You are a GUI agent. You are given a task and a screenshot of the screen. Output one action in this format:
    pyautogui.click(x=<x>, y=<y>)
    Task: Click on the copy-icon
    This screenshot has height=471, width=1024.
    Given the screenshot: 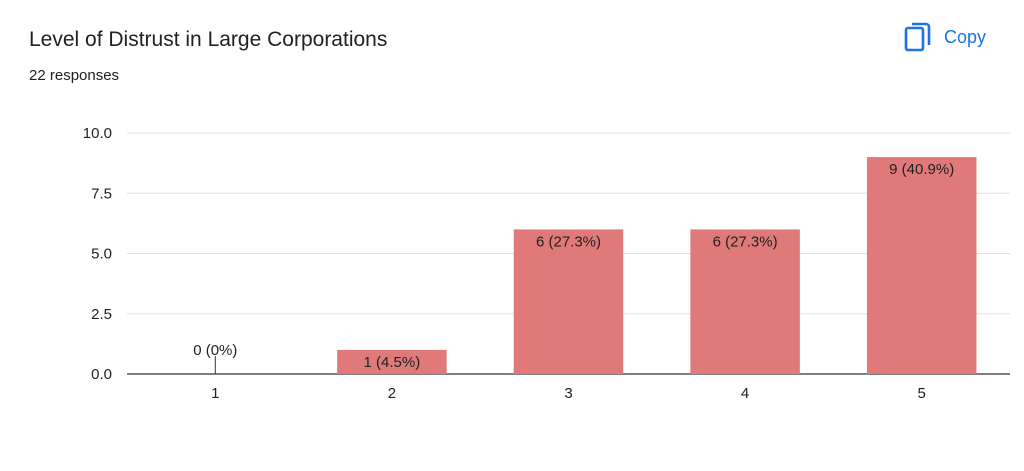 What is the action you would take?
    pyautogui.click(x=917, y=37)
    